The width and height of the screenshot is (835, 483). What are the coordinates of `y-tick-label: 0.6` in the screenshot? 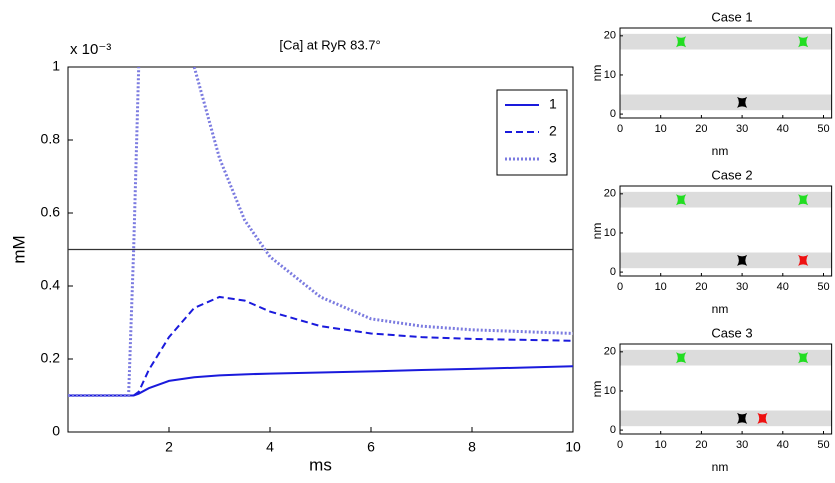 It's located at (51, 212).